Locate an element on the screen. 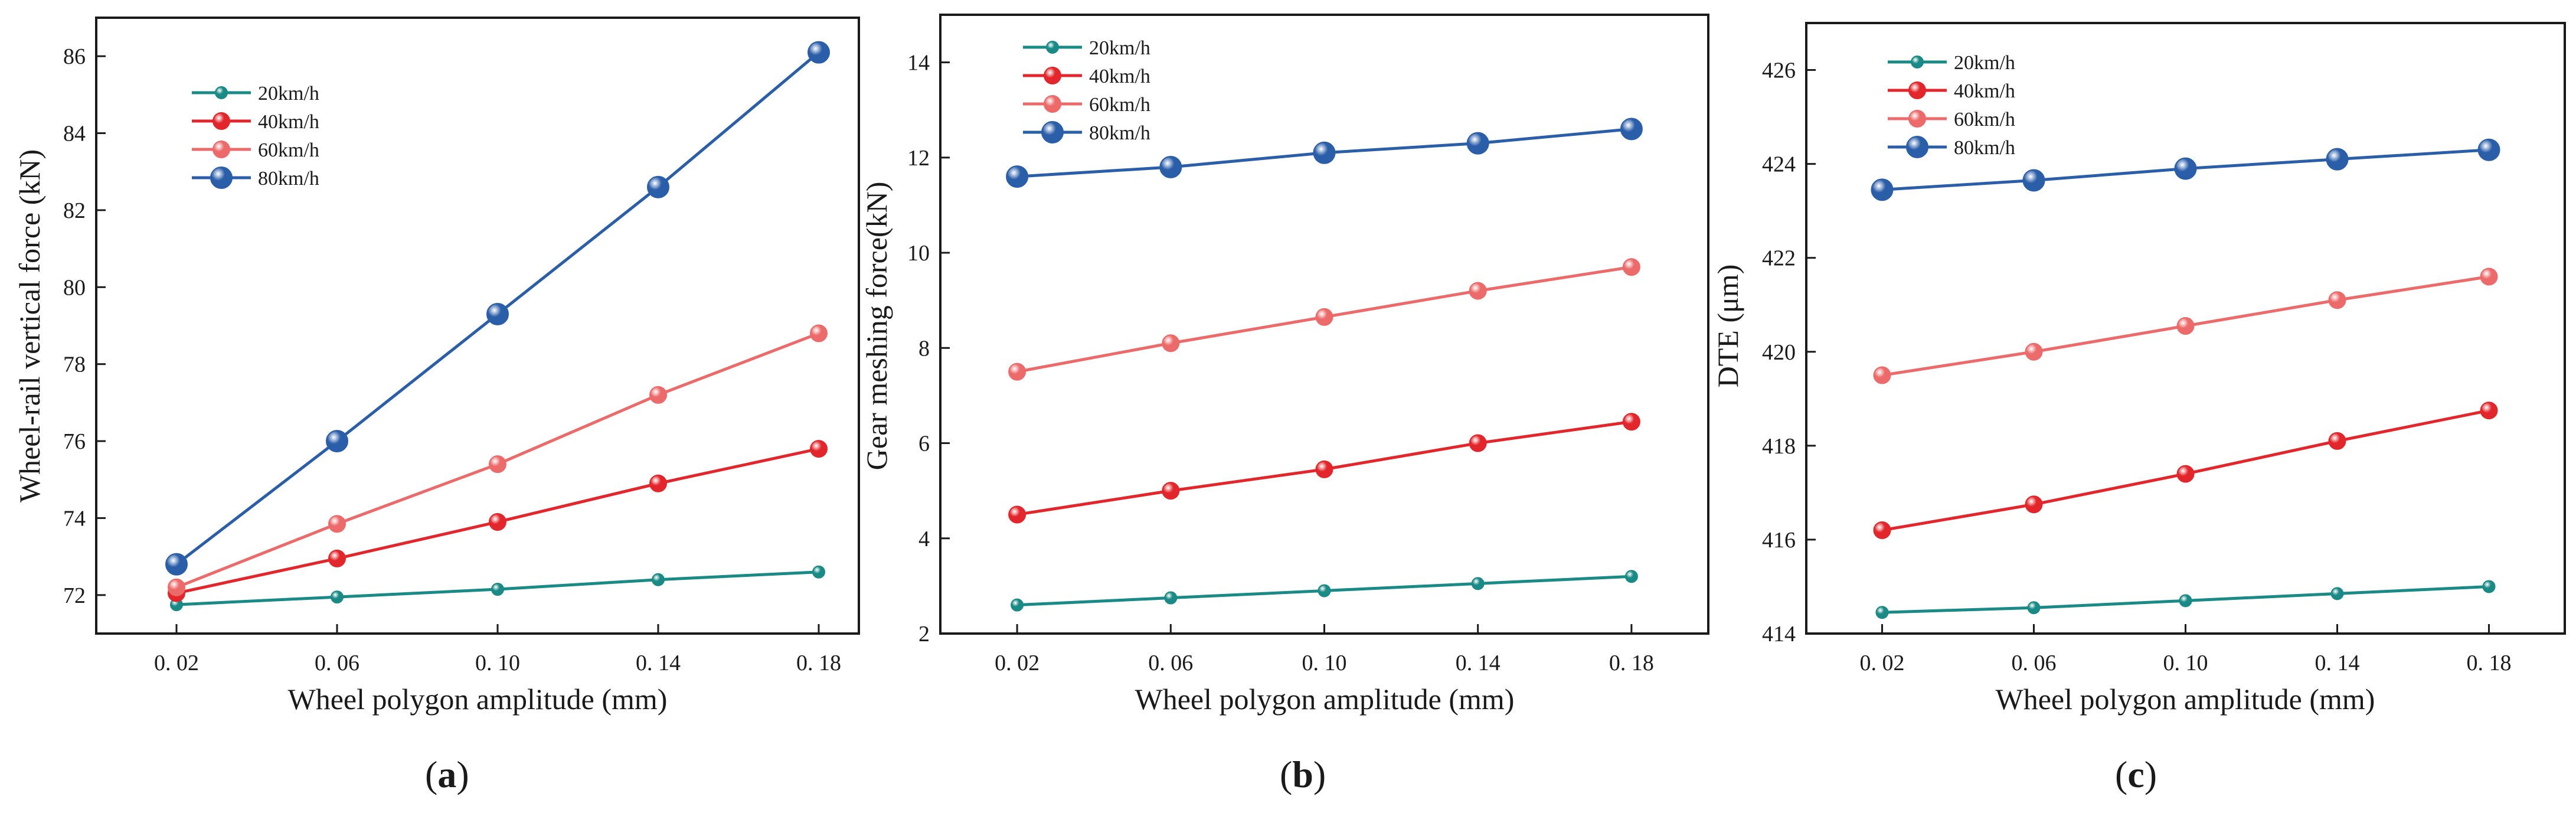 The image size is (2576, 816). panel-label-c: (c) is located at coordinates (2136, 774).